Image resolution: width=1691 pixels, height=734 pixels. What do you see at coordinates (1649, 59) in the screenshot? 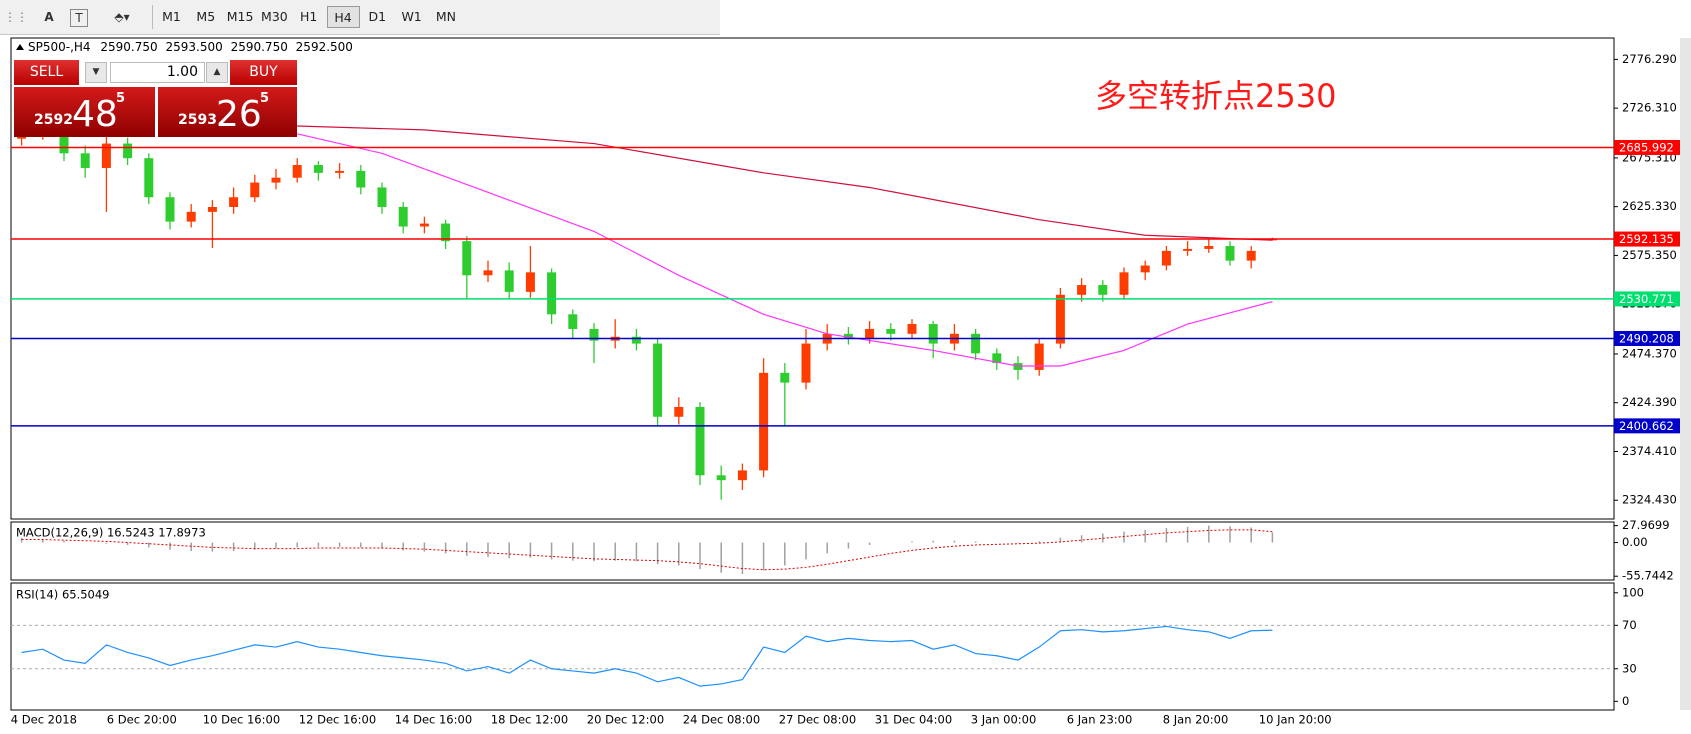
I see `y-tick-label: 2776.290` at bounding box center [1649, 59].